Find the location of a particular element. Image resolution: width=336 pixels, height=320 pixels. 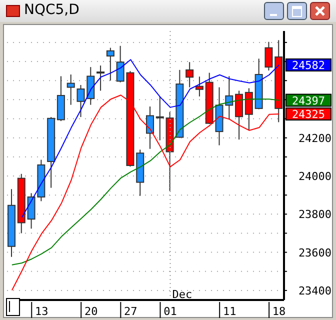

y-tick-label: 24000 is located at coordinates (315, 176).